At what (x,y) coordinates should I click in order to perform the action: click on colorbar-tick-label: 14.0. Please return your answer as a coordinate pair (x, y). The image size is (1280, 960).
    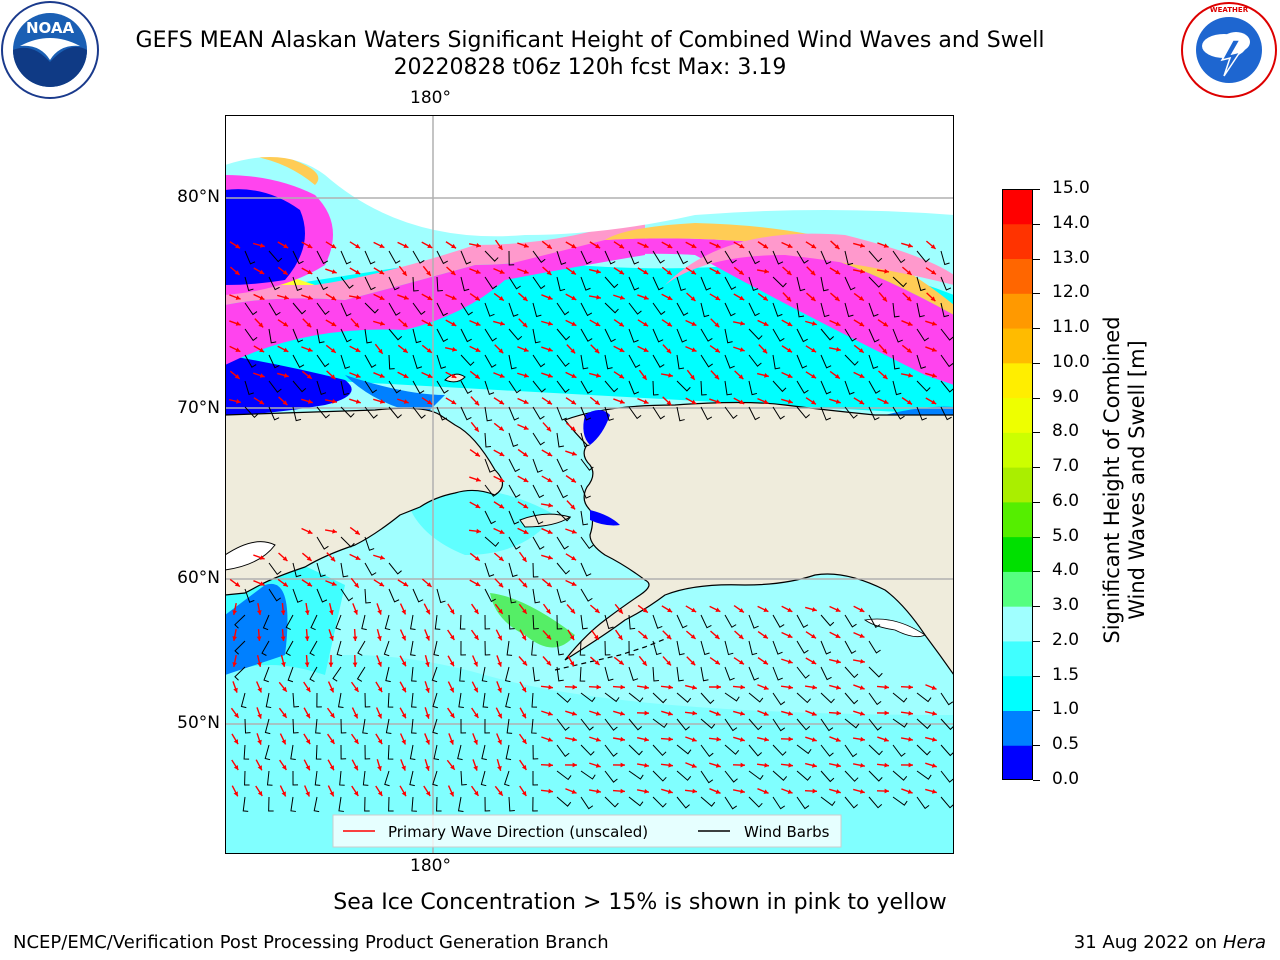
    Looking at the image, I should click on (1071, 222).